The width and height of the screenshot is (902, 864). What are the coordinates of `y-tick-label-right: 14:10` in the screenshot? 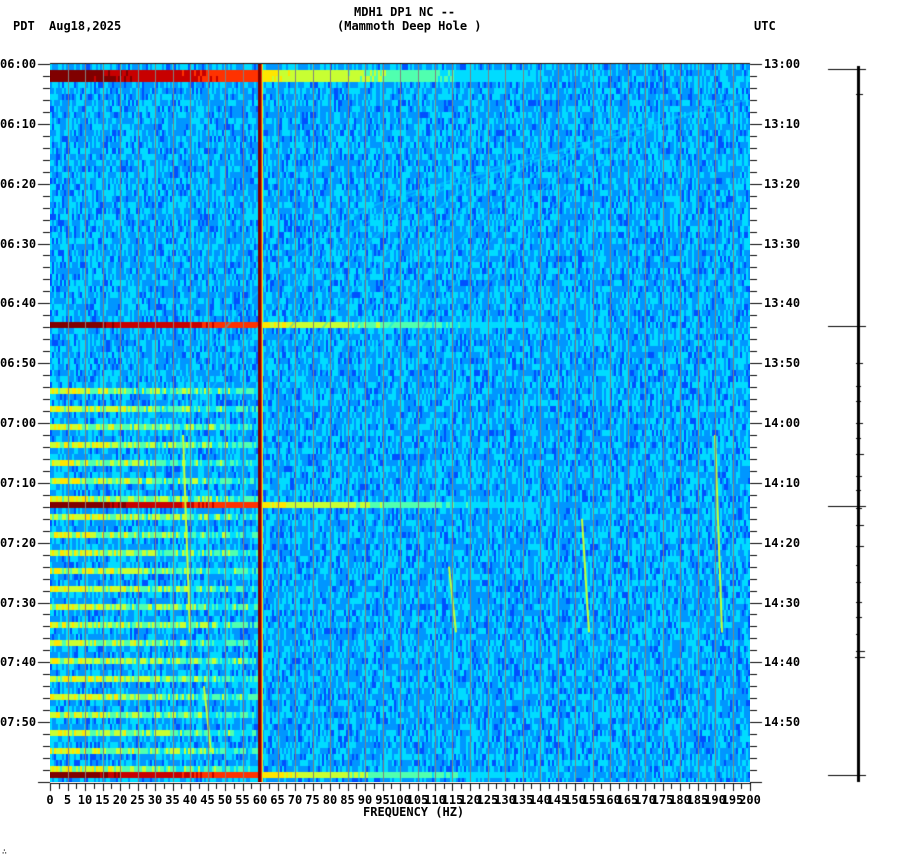 It's located at (782, 482).